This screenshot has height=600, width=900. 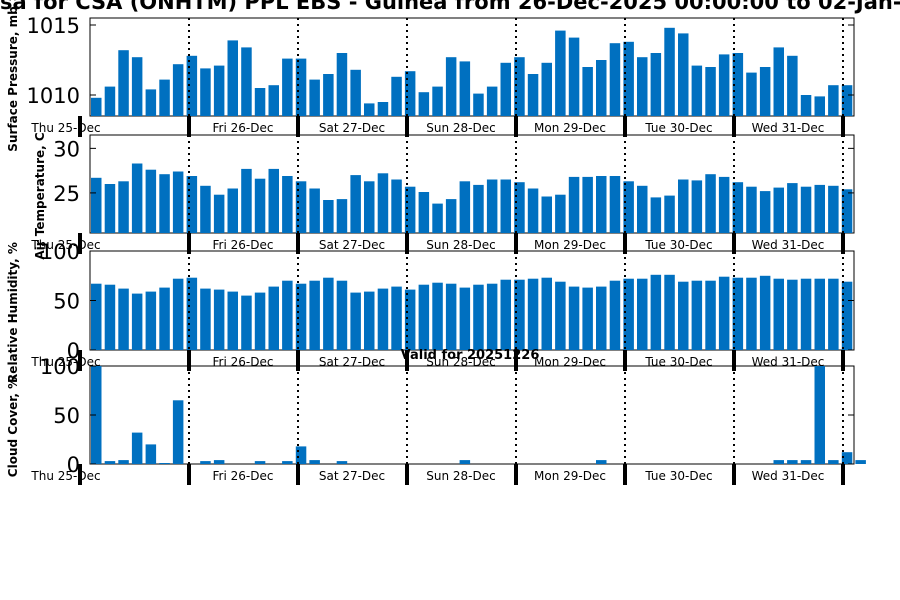 What do you see at coordinates (678, 245) in the screenshot?
I see `day-label: Tue 30-Dec` at bounding box center [678, 245].